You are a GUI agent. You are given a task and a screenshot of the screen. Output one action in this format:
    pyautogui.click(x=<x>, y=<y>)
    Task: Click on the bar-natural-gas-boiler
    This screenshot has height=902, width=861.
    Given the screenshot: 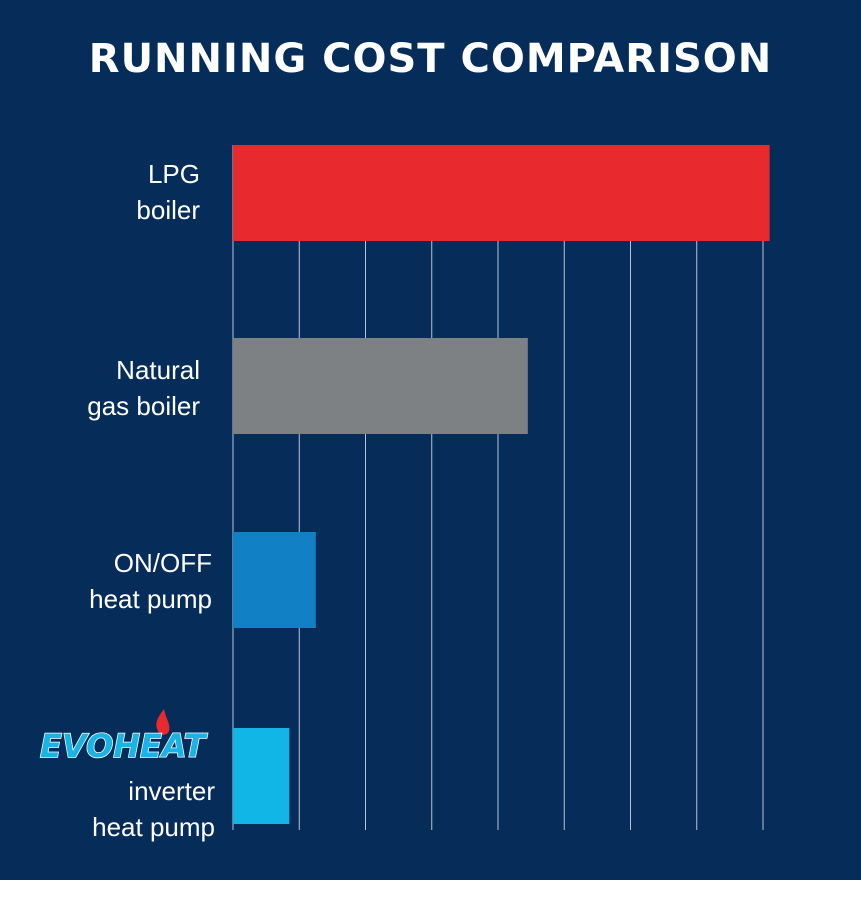 What is the action you would take?
    pyautogui.click(x=380, y=386)
    